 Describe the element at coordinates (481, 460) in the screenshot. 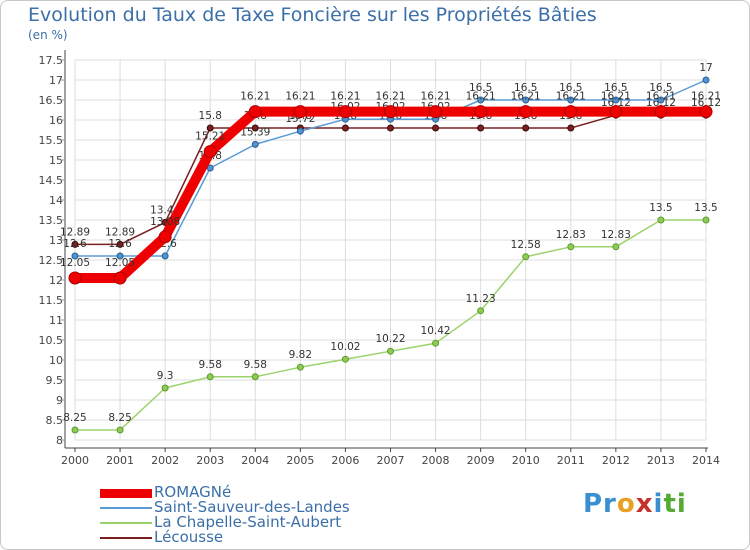

I see `x-tick-label: 2009` at that location.